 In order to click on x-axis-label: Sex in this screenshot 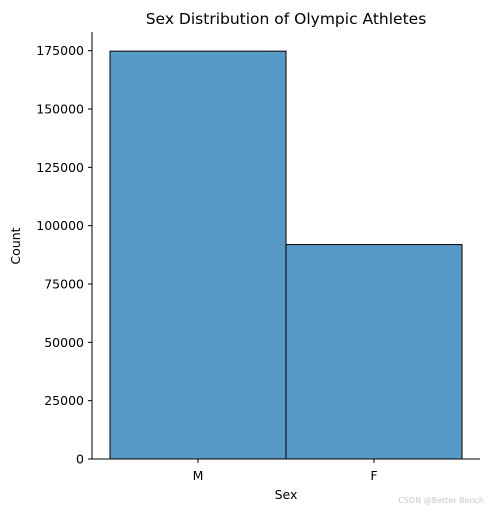, I will do `click(286, 494)`.